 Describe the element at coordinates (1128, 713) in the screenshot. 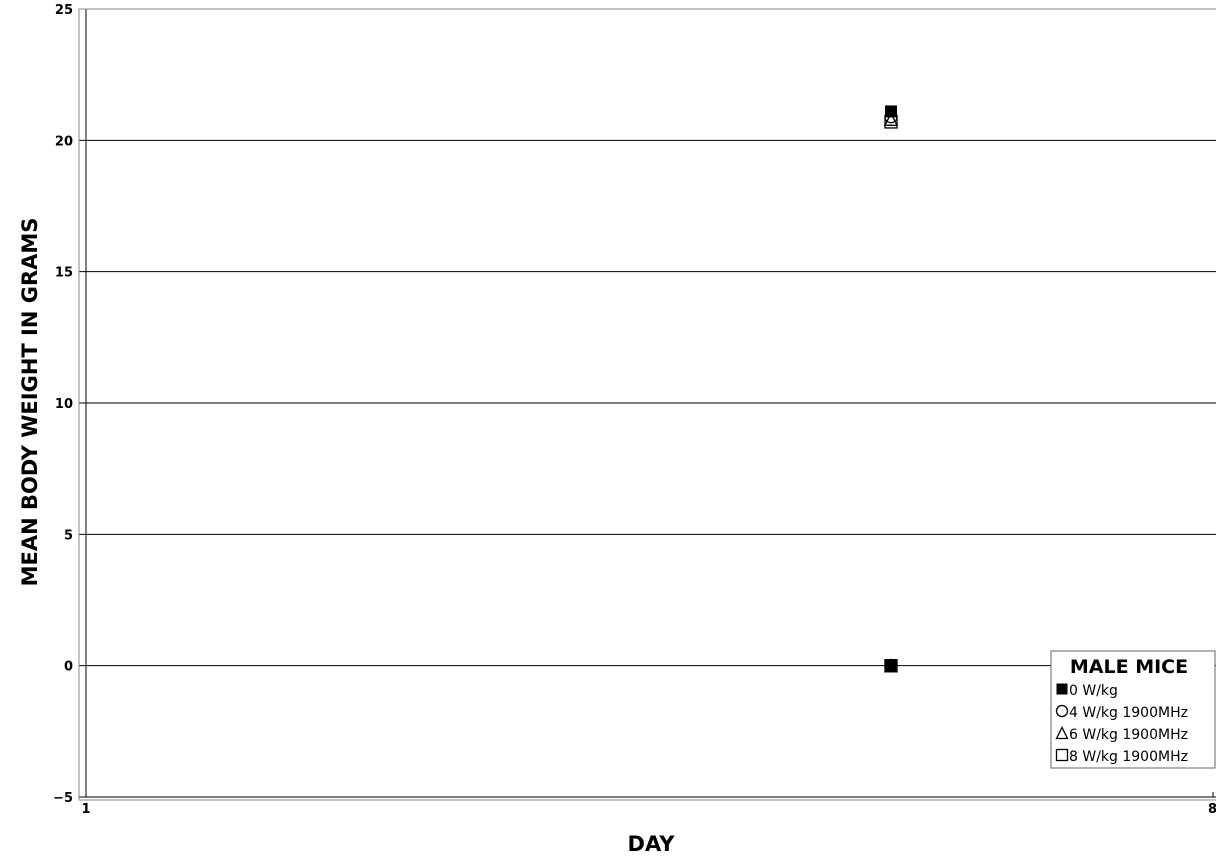

I see `legend-label: 4 W/kg 1900MHz` at that location.